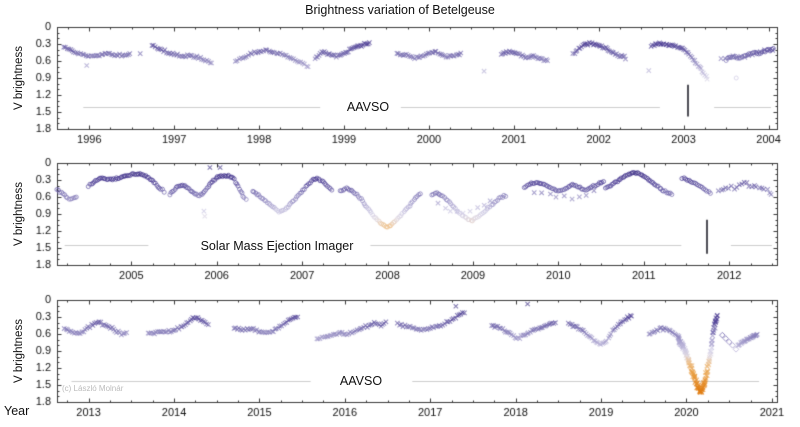 The width and height of the screenshot is (800, 427). I want to click on y-axis-label-panel-3: V brightness, so click(19, 351).